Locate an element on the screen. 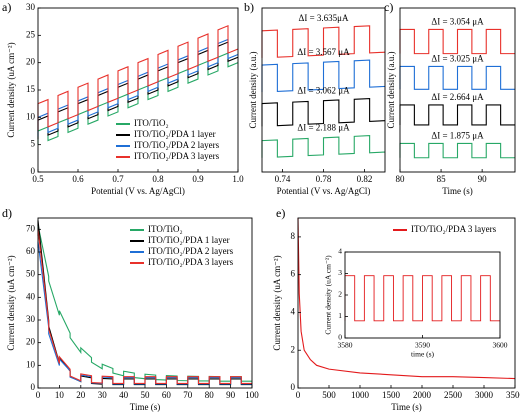 This screenshot has width=520, height=420. x-tick-label: 70 is located at coordinates (188, 395).